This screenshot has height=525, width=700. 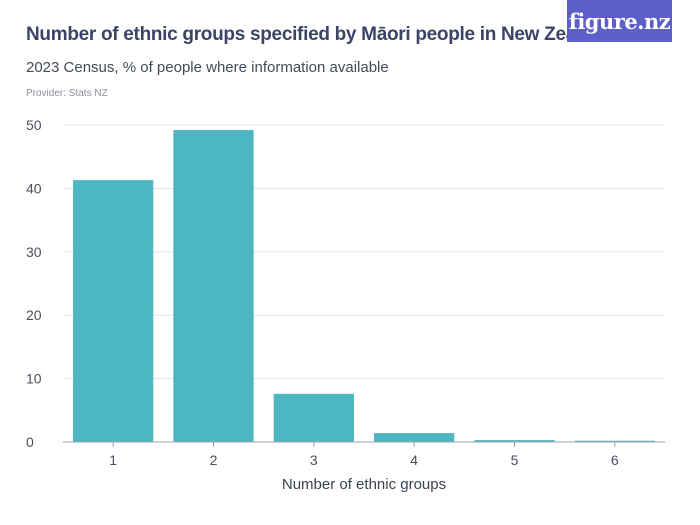 What do you see at coordinates (414, 460) in the screenshot?
I see `x-tick-label: 4` at bounding box center [414, 460].